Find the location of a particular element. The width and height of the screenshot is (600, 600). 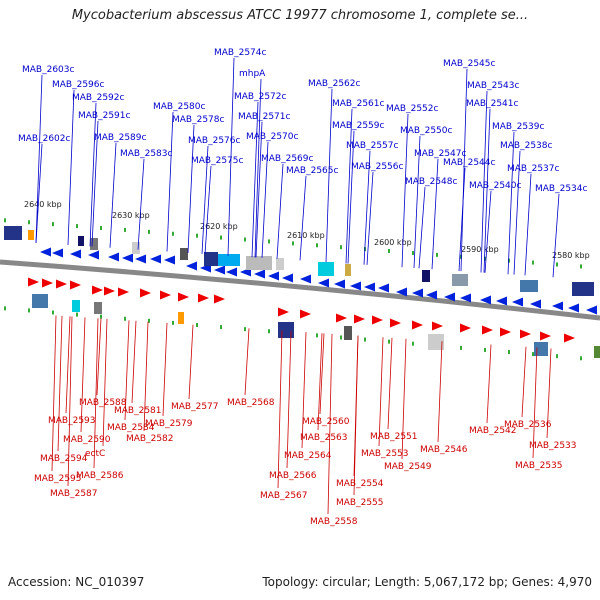

forward-gene-label: MAB_2537c is located at coordinates (533, 169).